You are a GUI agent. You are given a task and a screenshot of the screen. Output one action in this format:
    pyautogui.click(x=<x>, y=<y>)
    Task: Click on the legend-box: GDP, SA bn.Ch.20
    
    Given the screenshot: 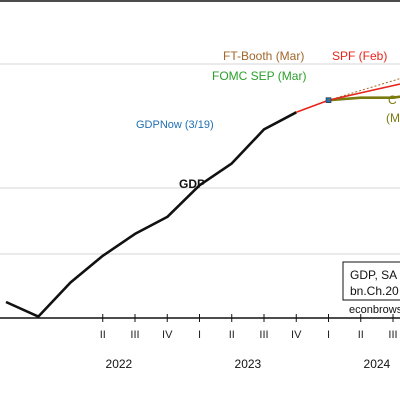 What is the action you would take?
    pyautogui.click(x=371, y=281)
    